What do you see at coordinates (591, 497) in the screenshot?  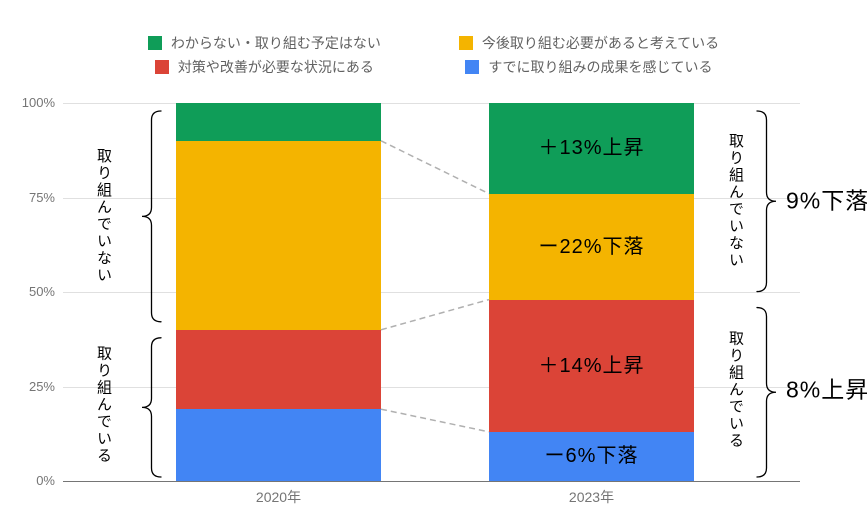 I see `x-axis-category-label: 2023年` at bounding box center [591, 497].